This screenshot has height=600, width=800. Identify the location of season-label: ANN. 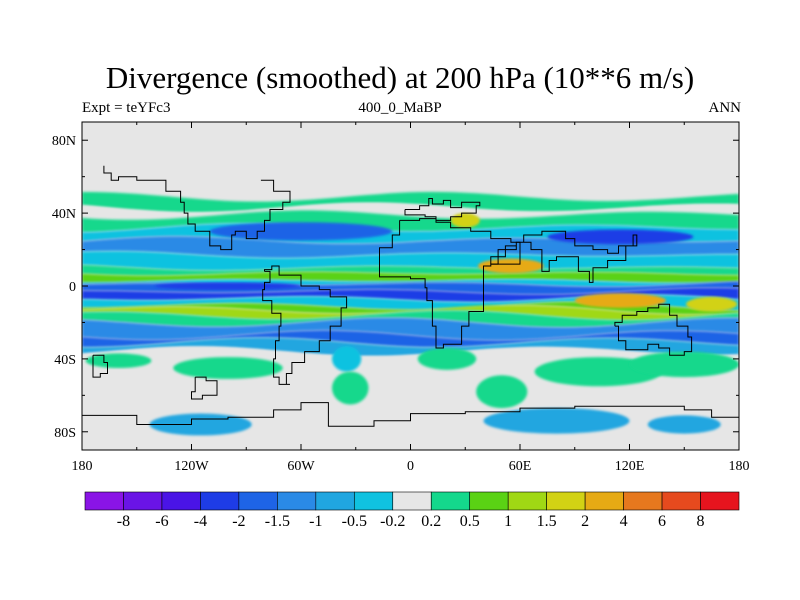
(725, 108).